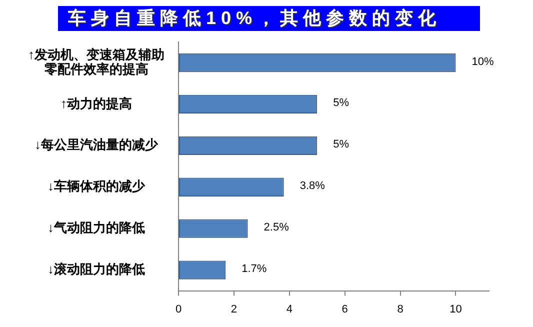  Describe the element at coordinates (96, 61) in the screenshot. I see `y-tick-label: ↑发动机、变速箱及辅助零配件效率的提高` at that location.